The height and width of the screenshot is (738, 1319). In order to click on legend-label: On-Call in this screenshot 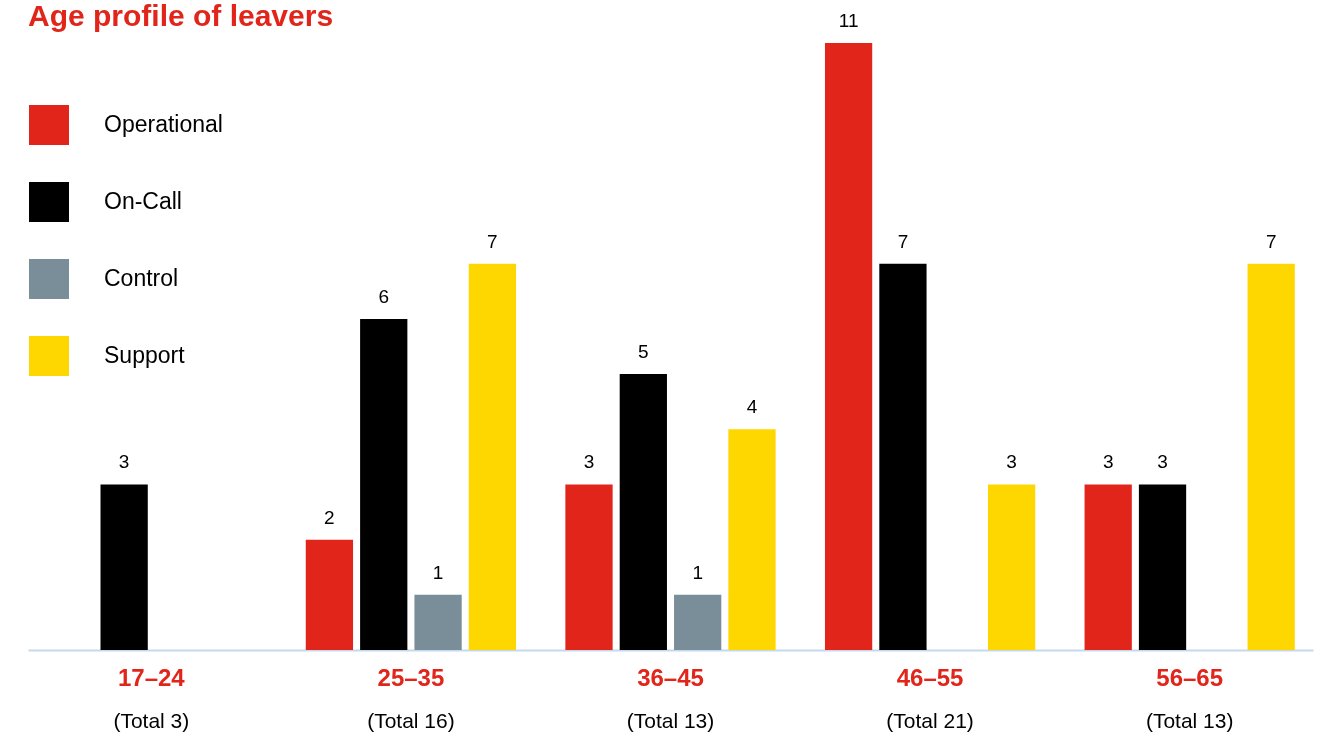, I will do `click(143, 201)`.